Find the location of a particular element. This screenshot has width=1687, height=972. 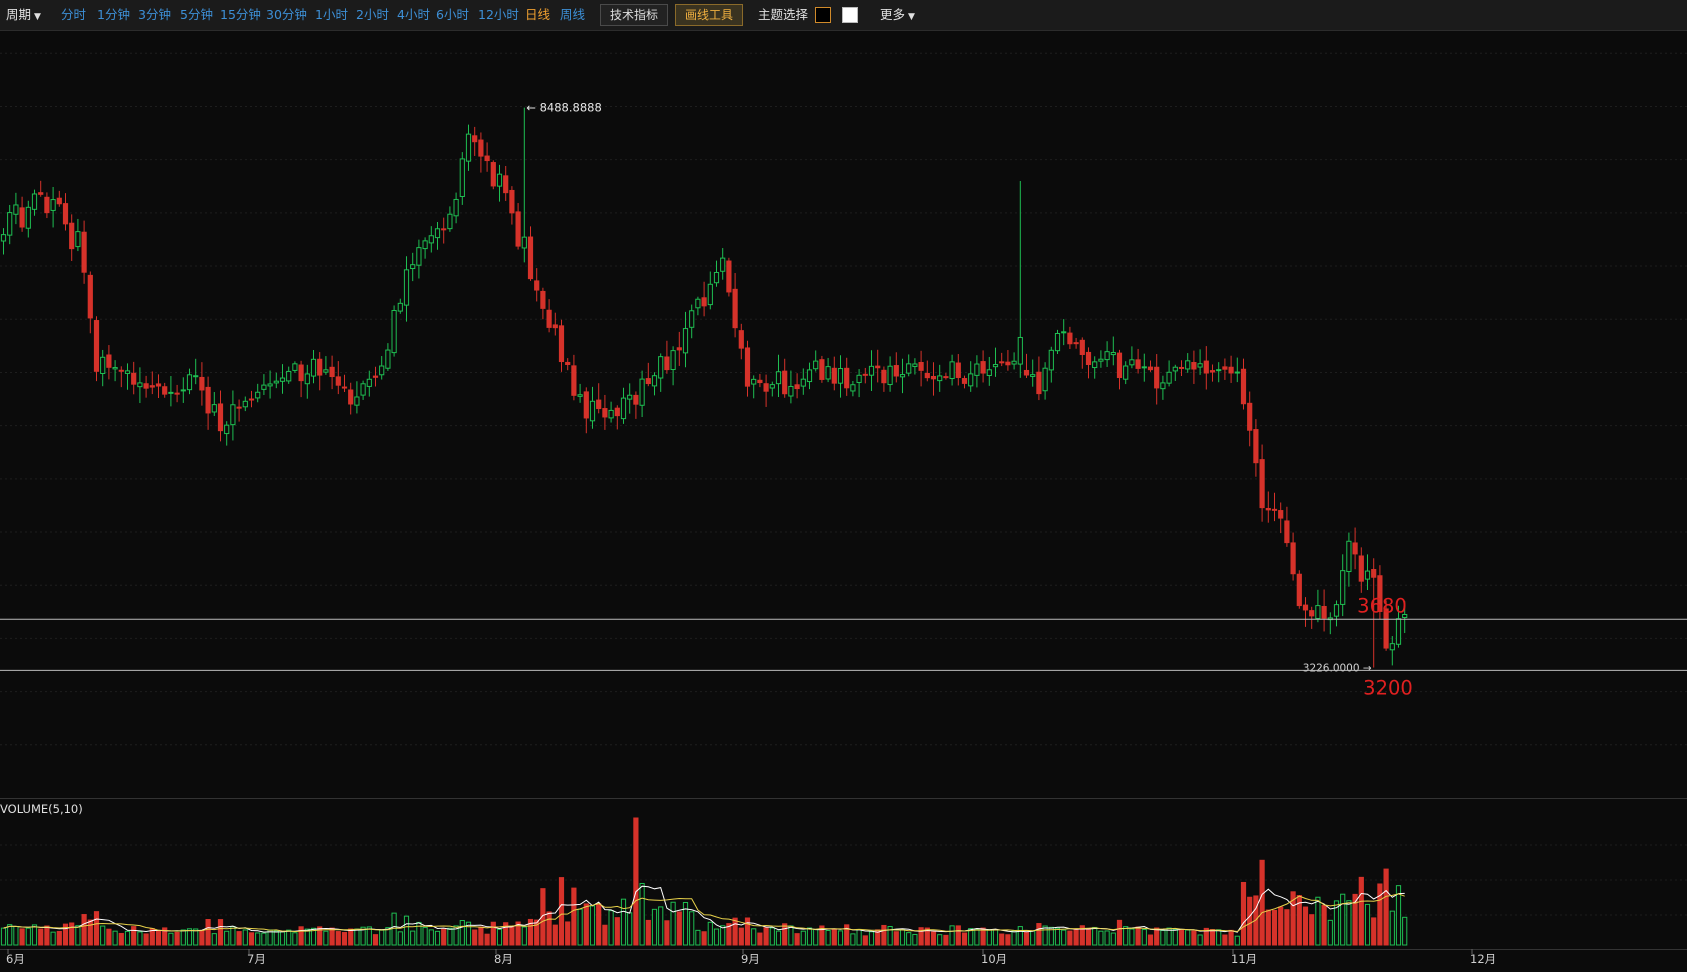

period-5: 30分钟 is located at coordinates (286, 15).